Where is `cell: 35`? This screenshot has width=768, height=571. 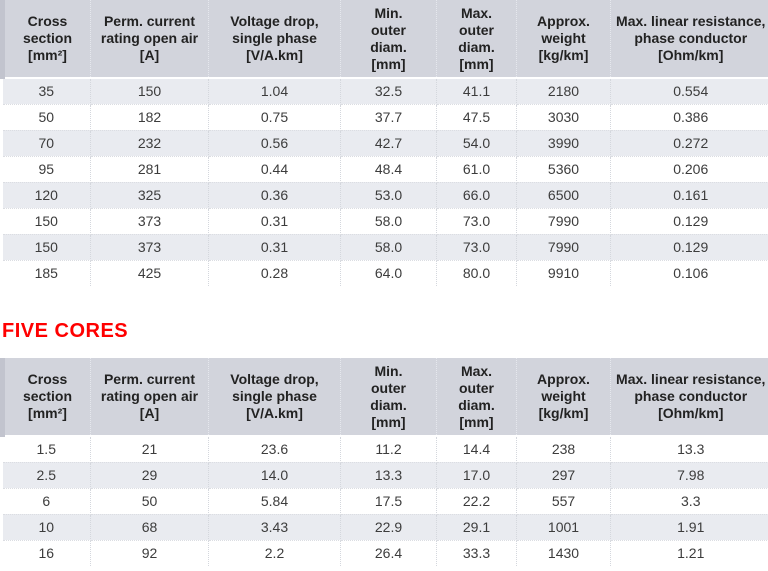
cell: 35 is located at coordinates (46, 91).